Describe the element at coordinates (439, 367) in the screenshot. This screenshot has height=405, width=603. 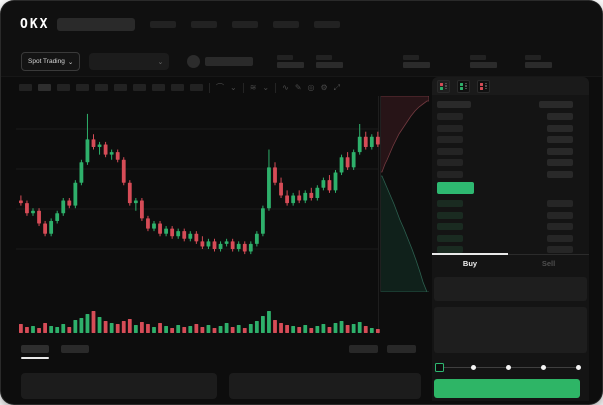
I see `amount-slider-handle` at that location.